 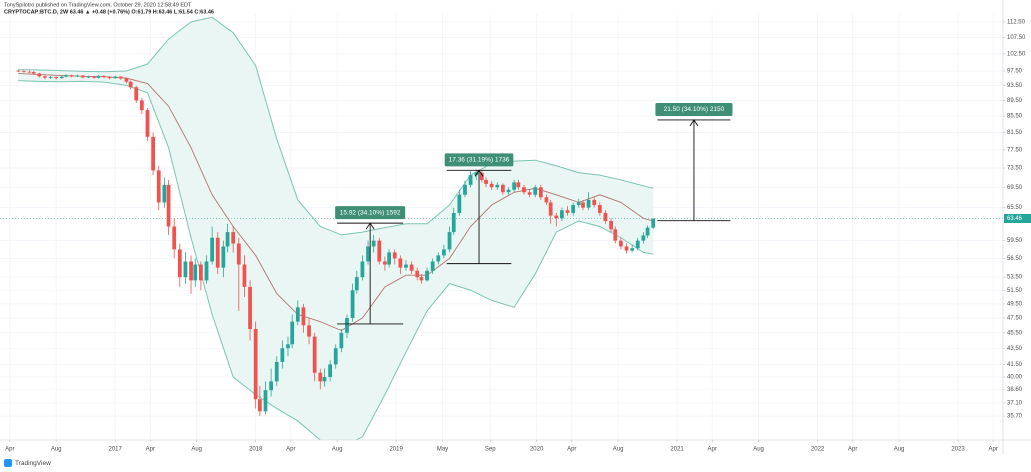 What do you see at coordinates (818, 450) in the screenshot?
I see `x-tick-label: 2022` at bounding box center [818, 450].